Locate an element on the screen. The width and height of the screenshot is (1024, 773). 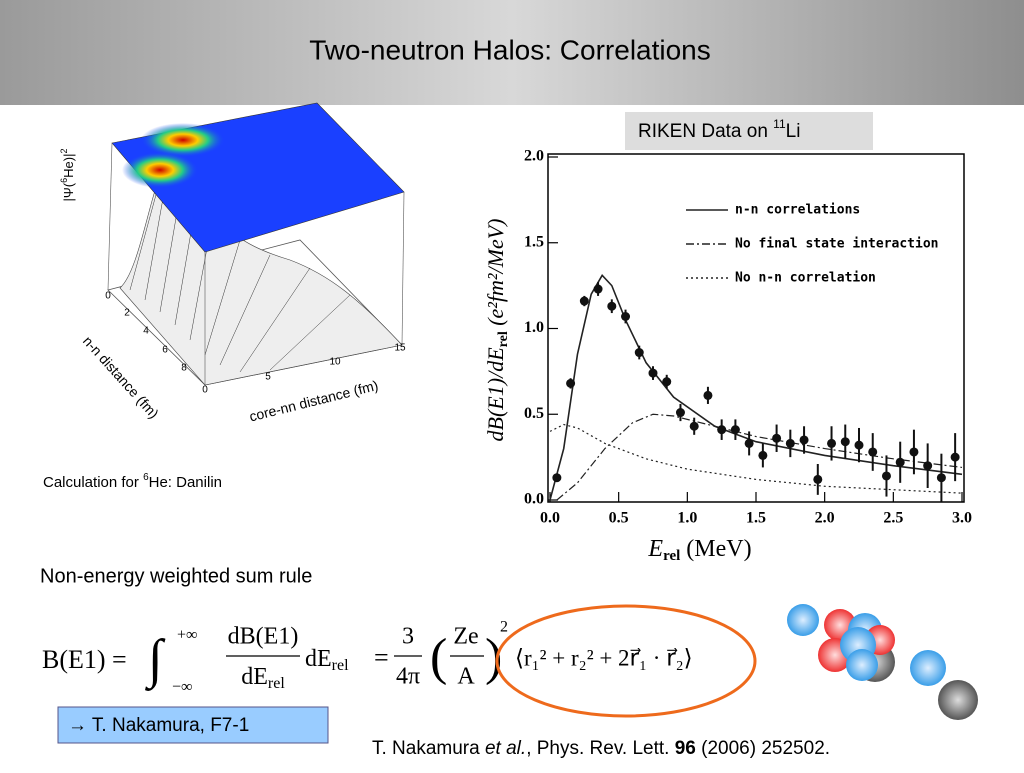
legend-label: No n-n correlation is located at coordinates (805, 278).